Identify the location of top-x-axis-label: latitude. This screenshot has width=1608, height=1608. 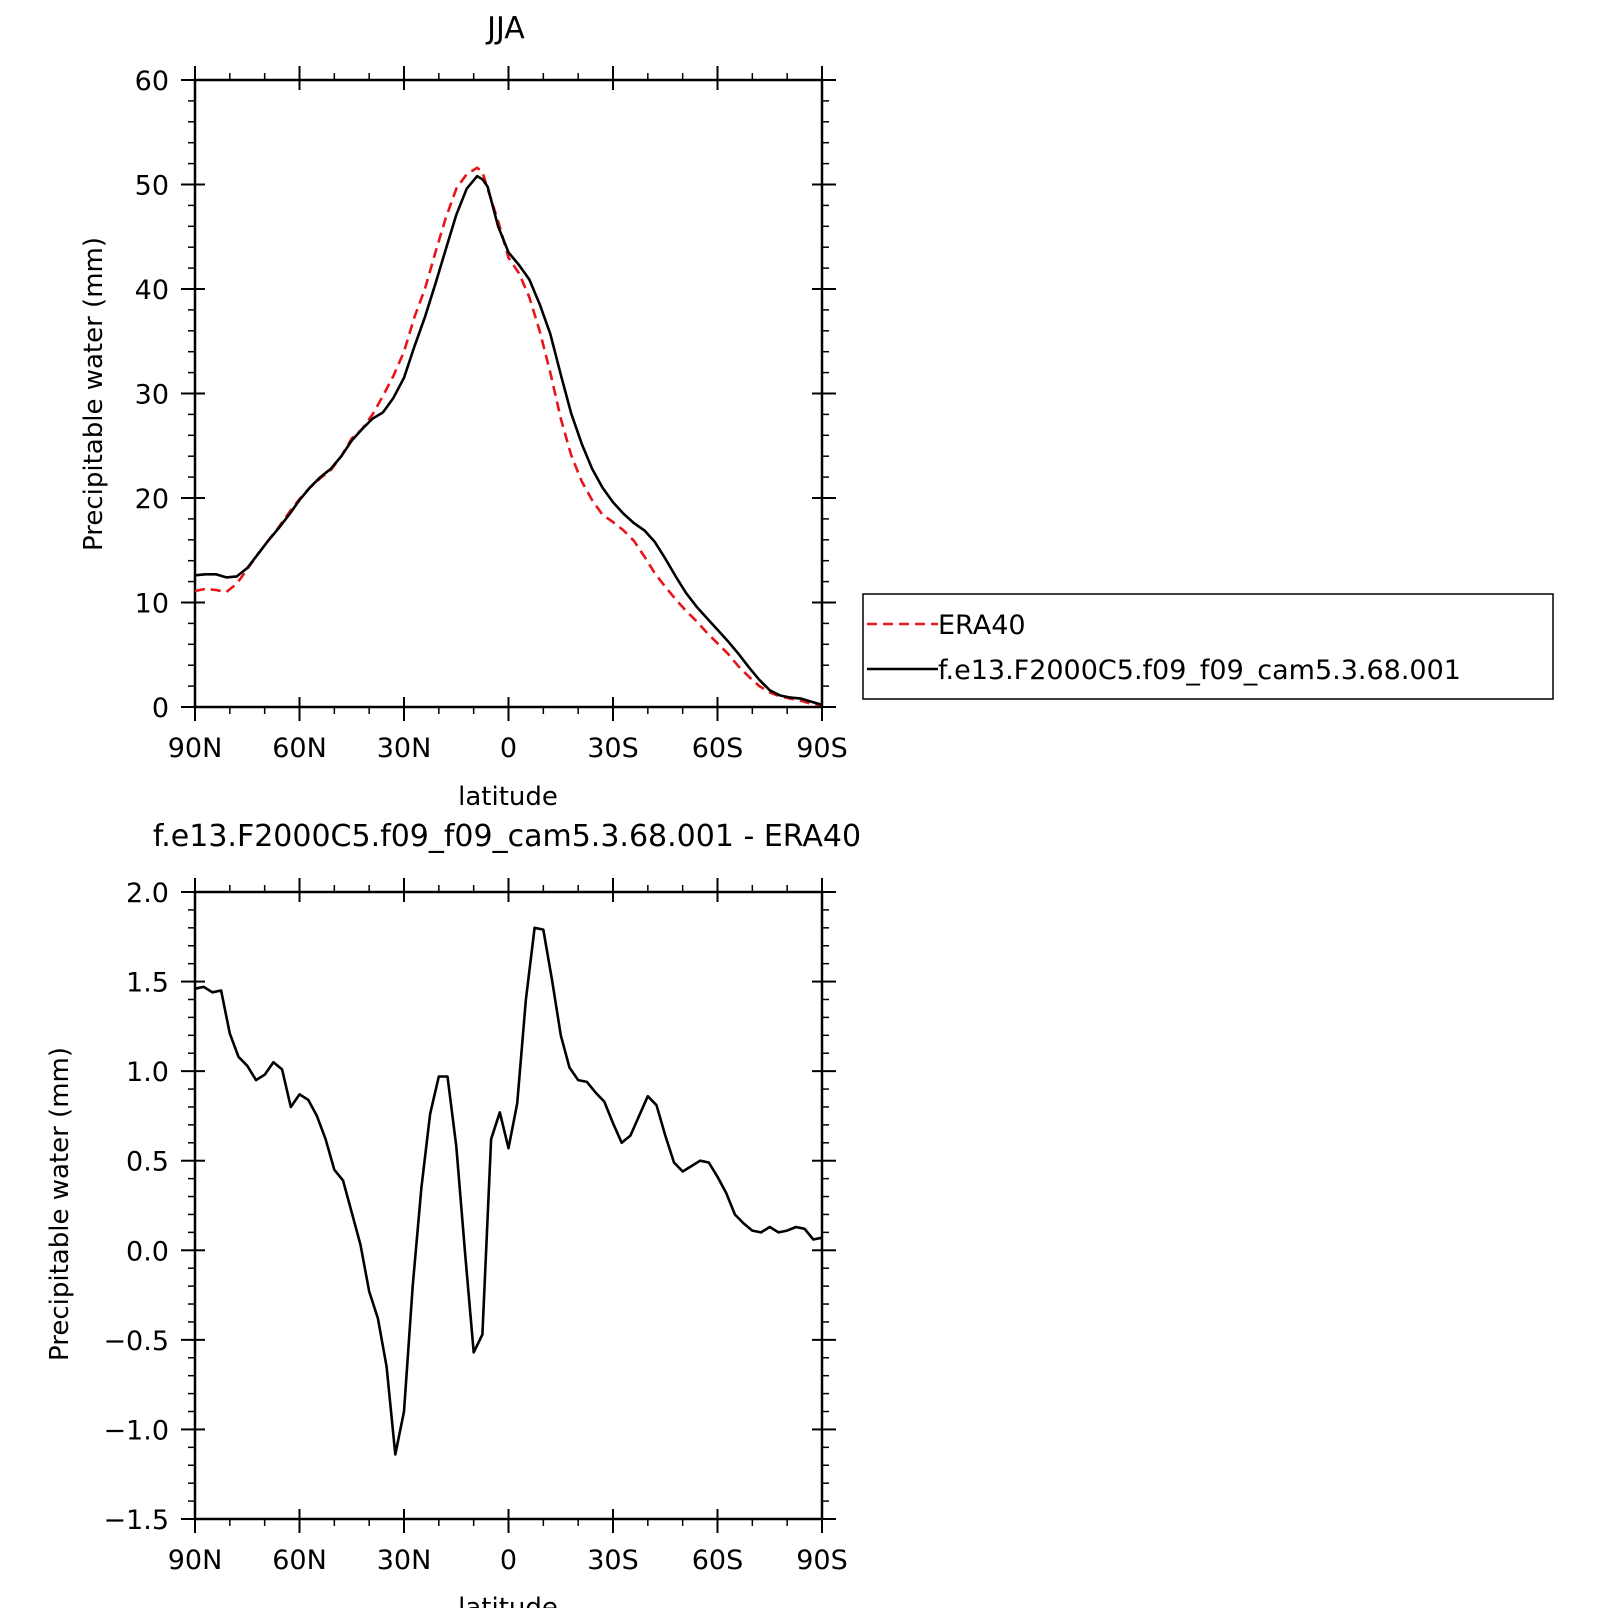
(508, 797).